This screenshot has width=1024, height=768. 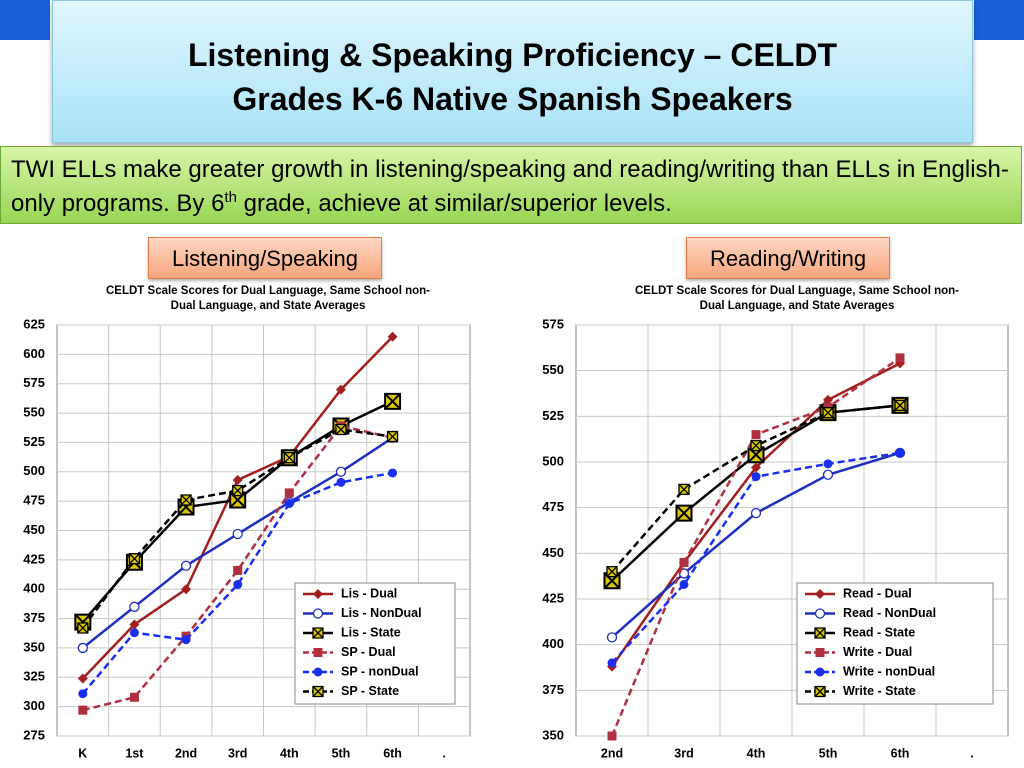 What do you see at coordinates (877, 593) in the screenshot?
I see `legend-label: Read - Dual` at bounding box center [877, 593].